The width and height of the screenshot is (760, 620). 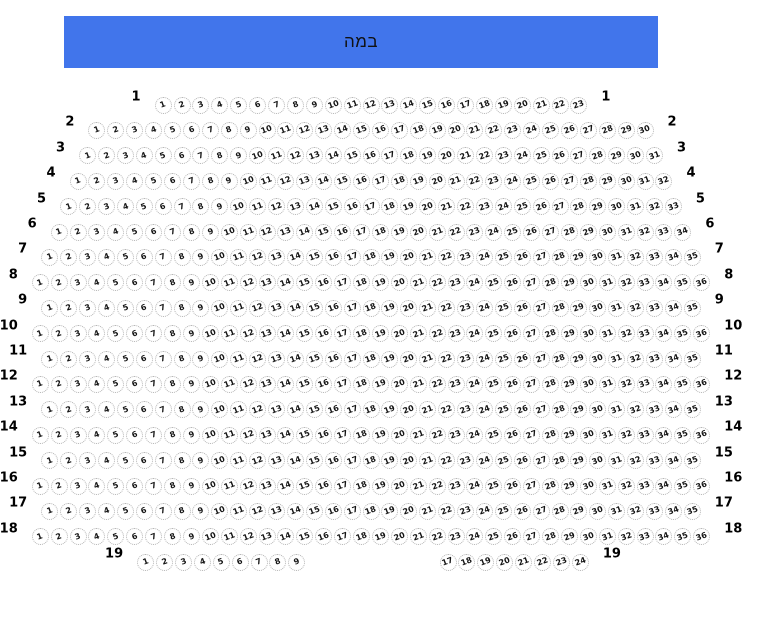 What do you see at coordinates (494, 334) in the screenshot?
I see `seat: 25` at bounding box center [494, 334].